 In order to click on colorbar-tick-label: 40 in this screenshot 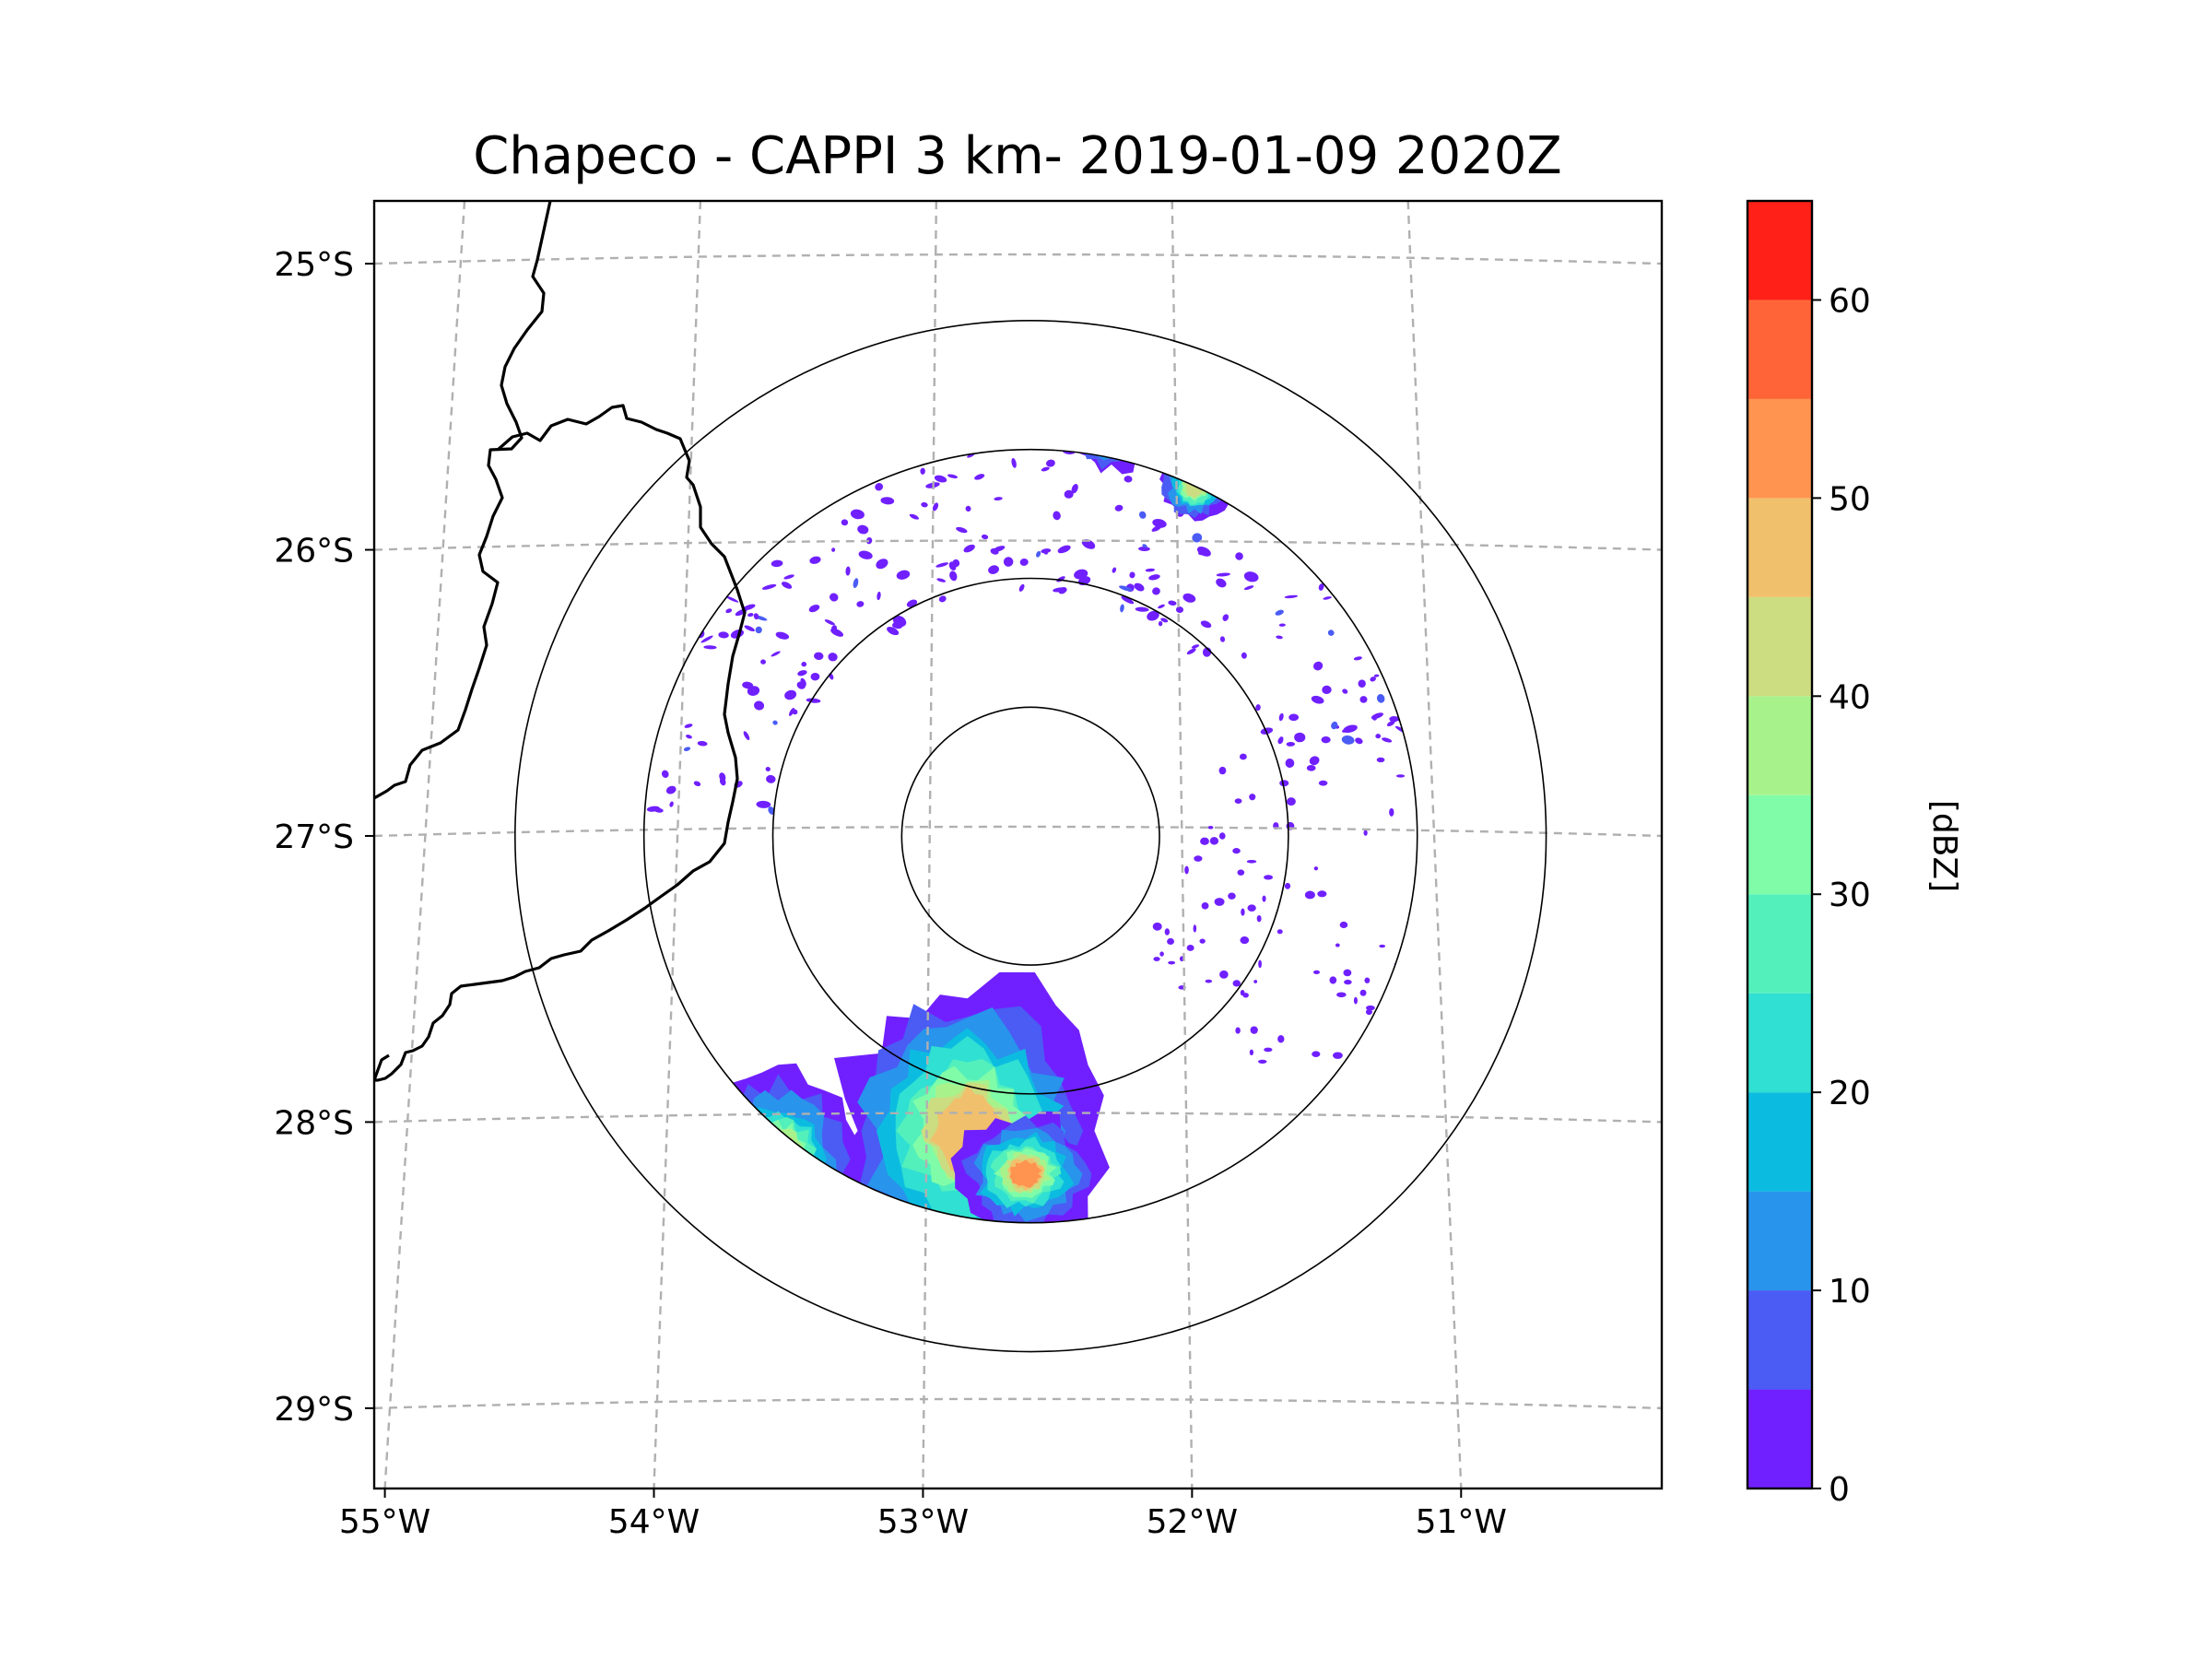, I will do `click(1850, 697)`.